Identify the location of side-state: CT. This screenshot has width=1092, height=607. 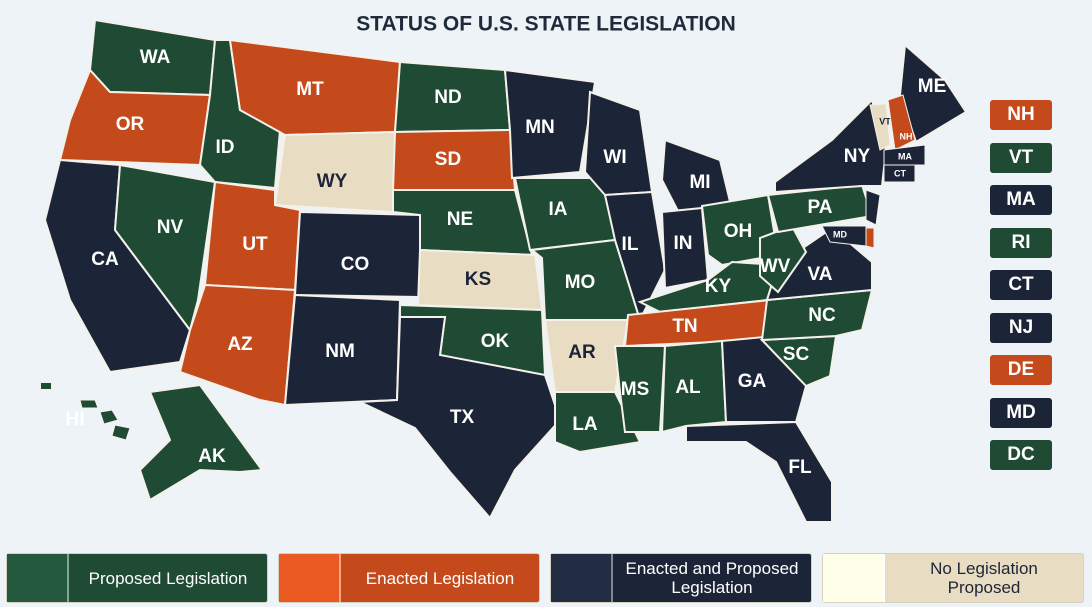
(1021, 285).